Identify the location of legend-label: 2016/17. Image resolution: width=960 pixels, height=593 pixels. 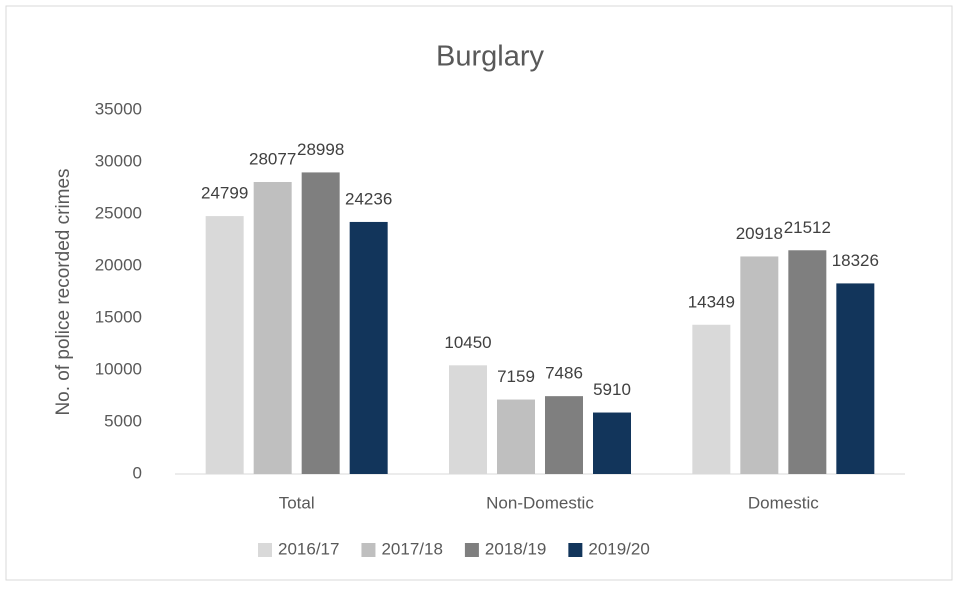
(308, 548).